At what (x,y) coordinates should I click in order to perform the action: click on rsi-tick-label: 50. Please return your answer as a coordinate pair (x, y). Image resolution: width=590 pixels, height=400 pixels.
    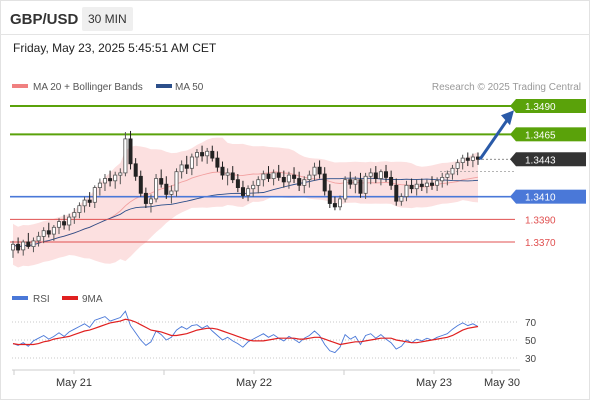
    Looking at the image, I should click on (531, 341).